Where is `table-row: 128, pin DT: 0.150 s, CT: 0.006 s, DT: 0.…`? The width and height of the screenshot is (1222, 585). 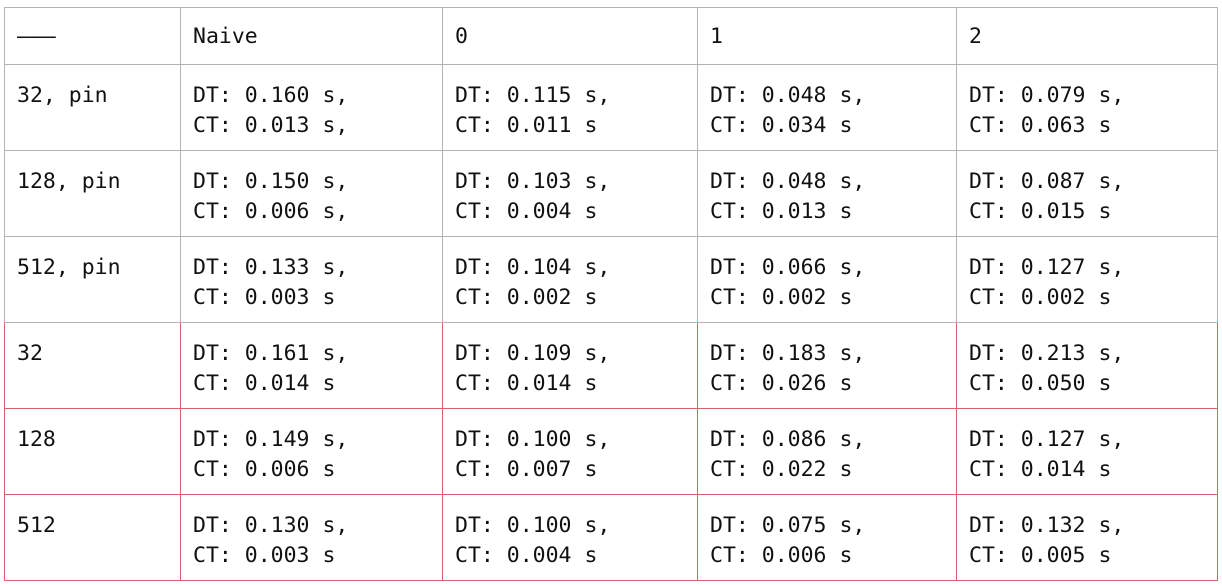 table-row: 128, pin DT: 0.150 s, CT: 0.006 s, DT: 0.… is located at coordinates (611, 193).